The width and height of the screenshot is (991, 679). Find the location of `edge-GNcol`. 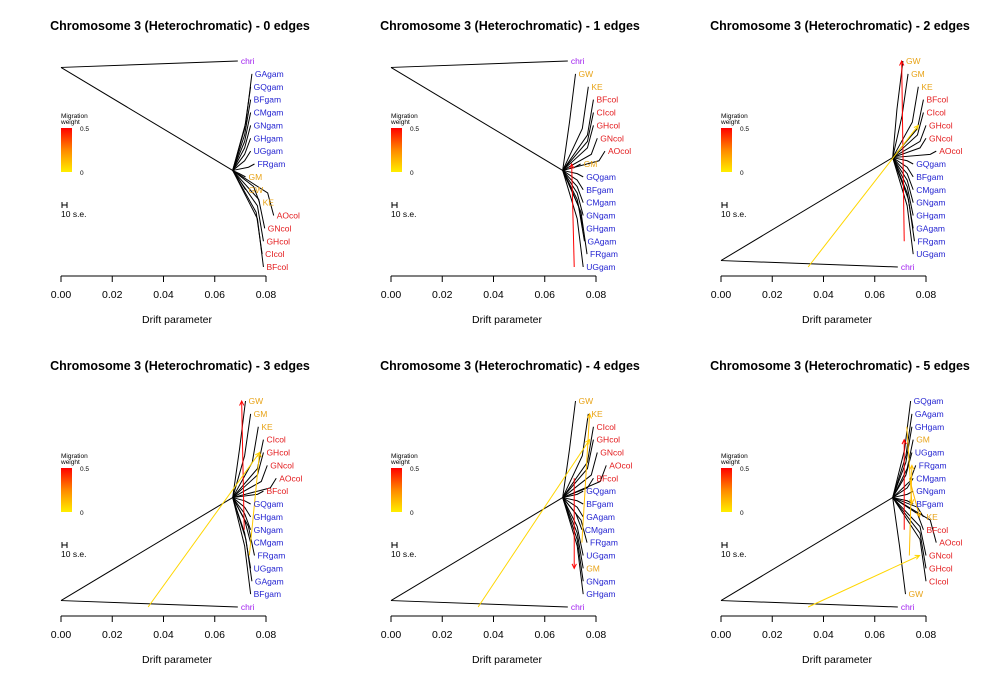

edge-GNcol is located at coordinates (249, 199).